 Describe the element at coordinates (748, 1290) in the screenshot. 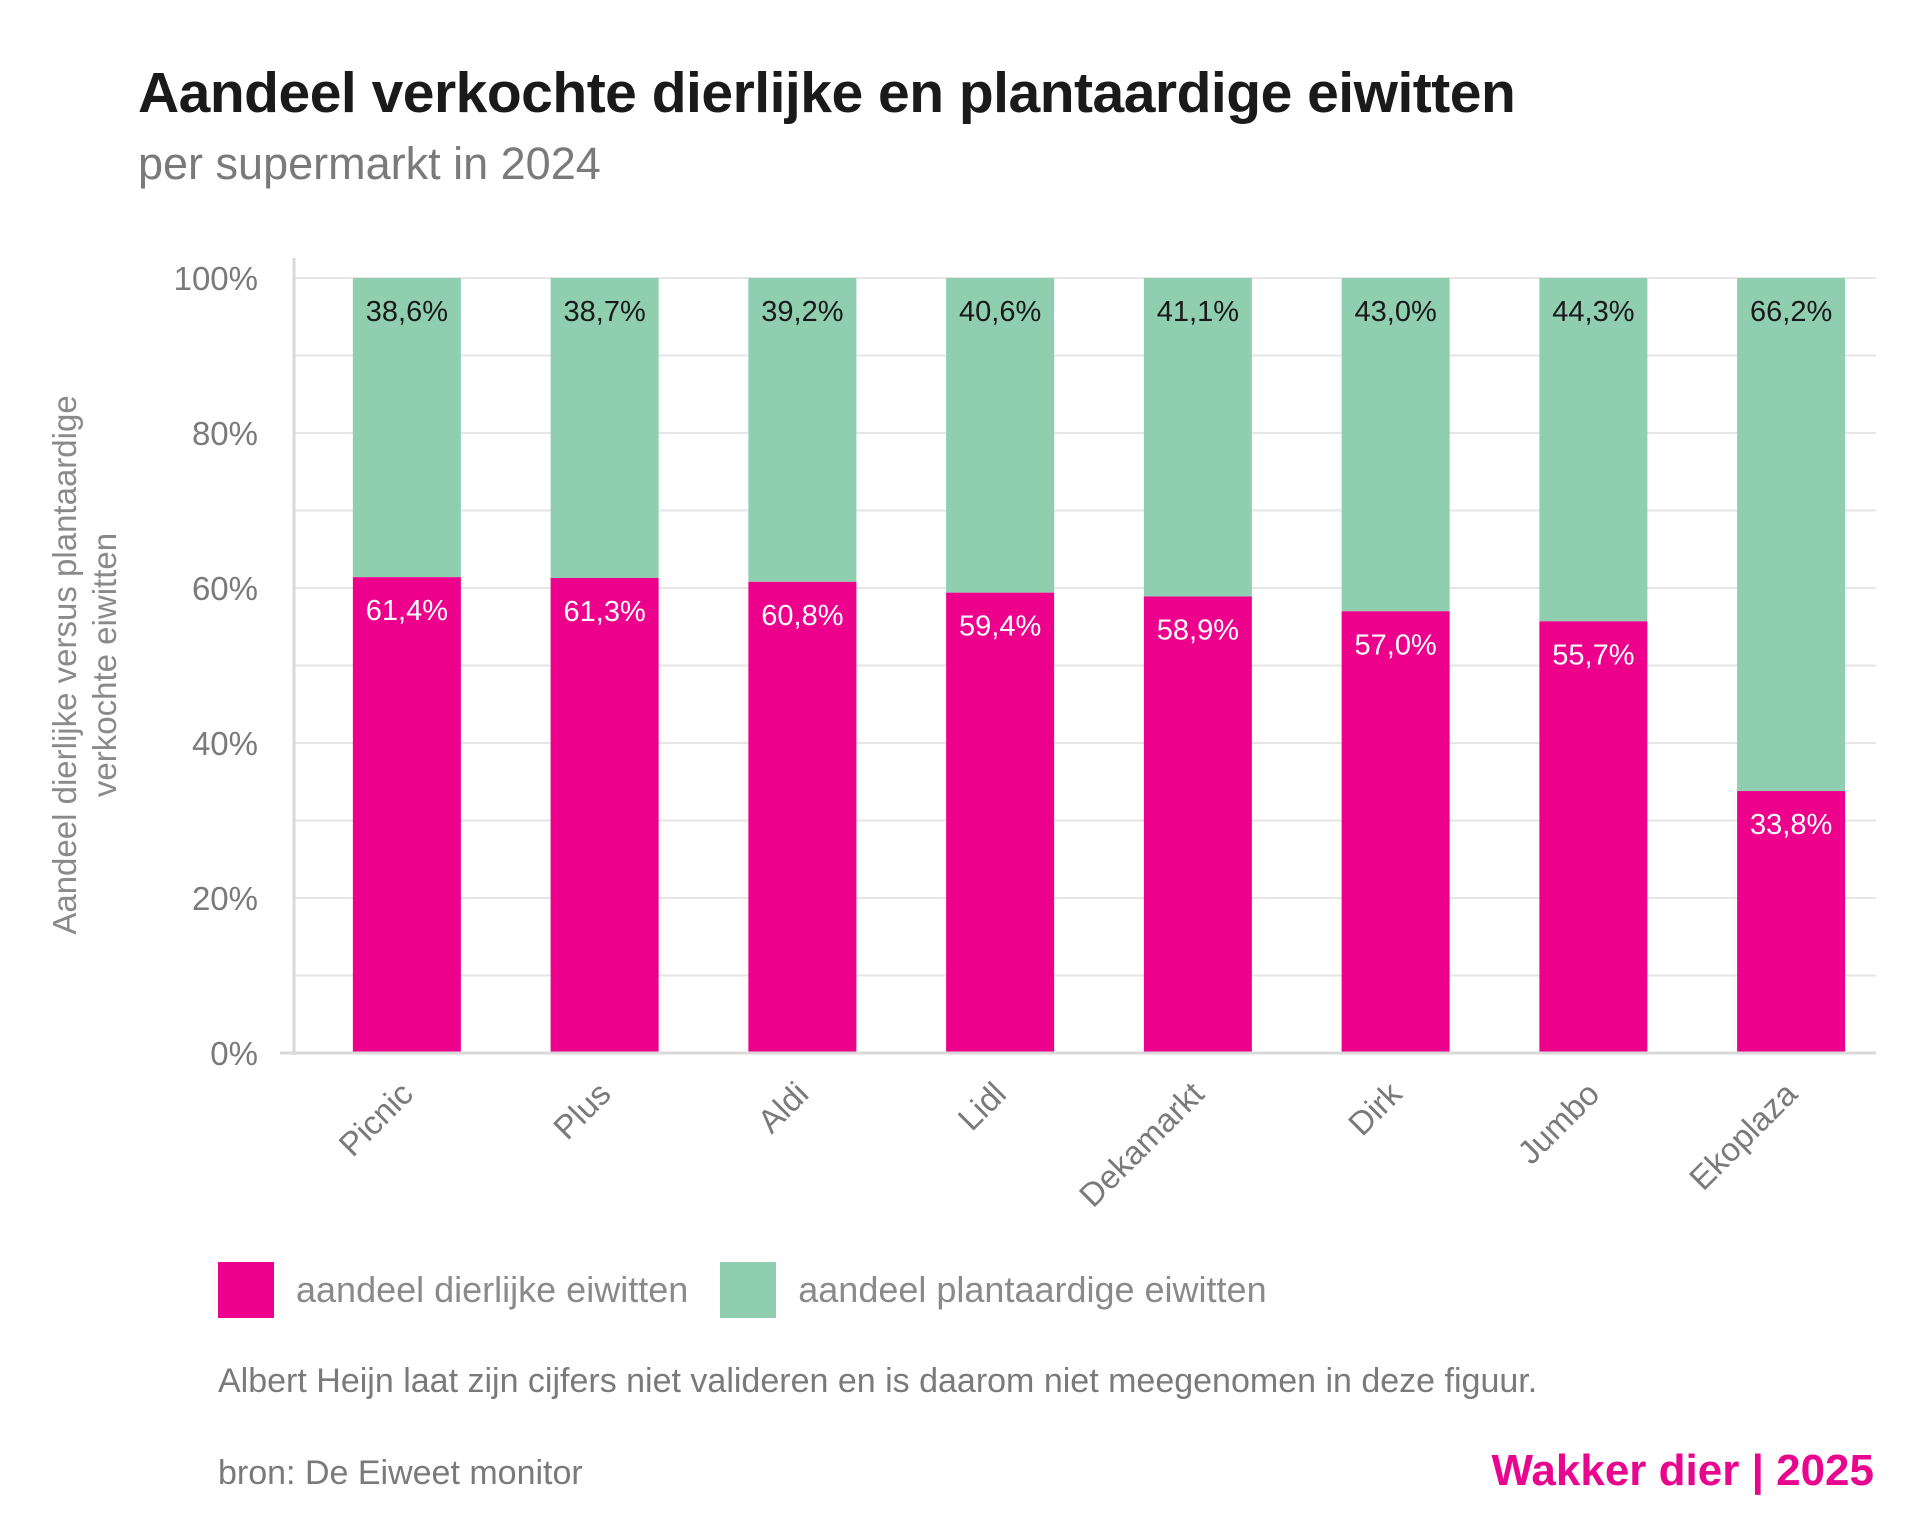

I see `legend-swatch-plant` at that location.